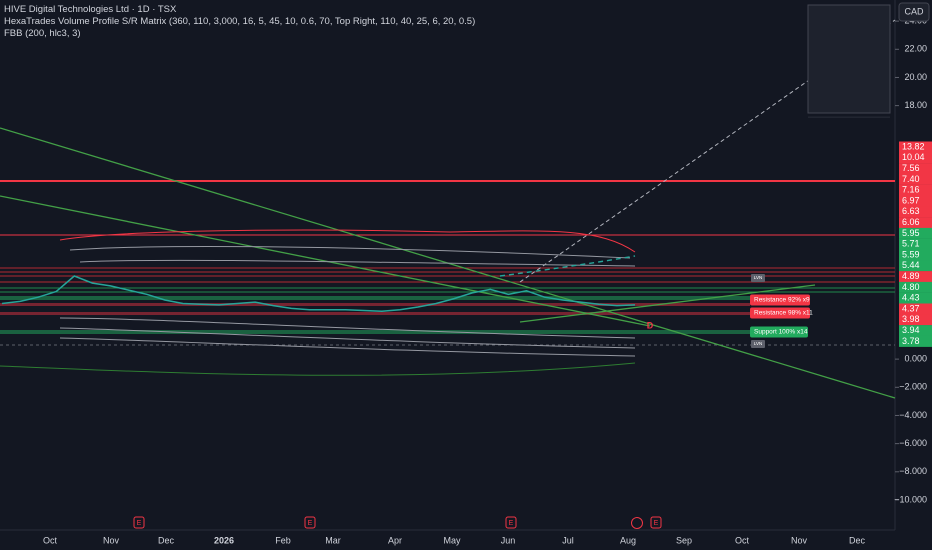 This screenshot has width=932, height=550. Describe the element at coordinates (915, 49) in the screenshot. I see `y-tick-label: 22.00` at that location.